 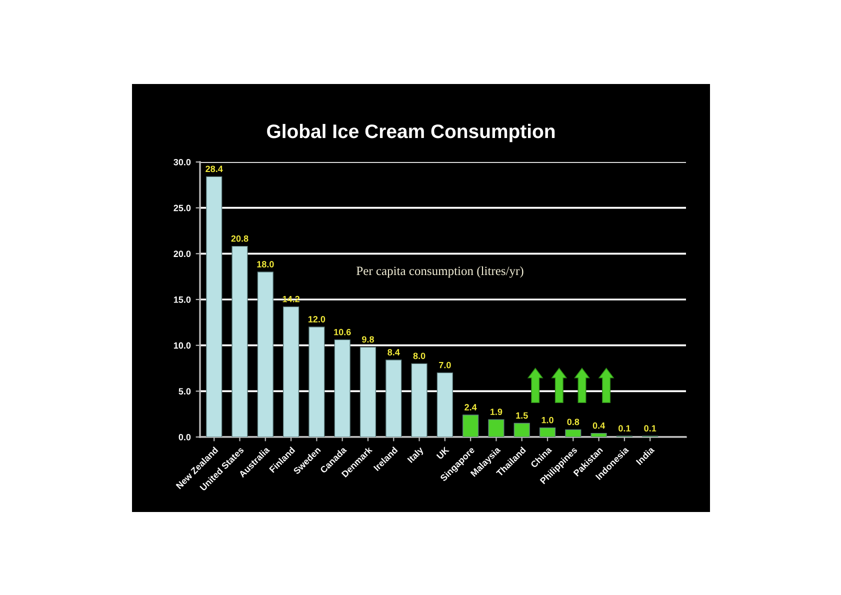 I want to click on data-label: 10.6, so click(x=342, y=332).